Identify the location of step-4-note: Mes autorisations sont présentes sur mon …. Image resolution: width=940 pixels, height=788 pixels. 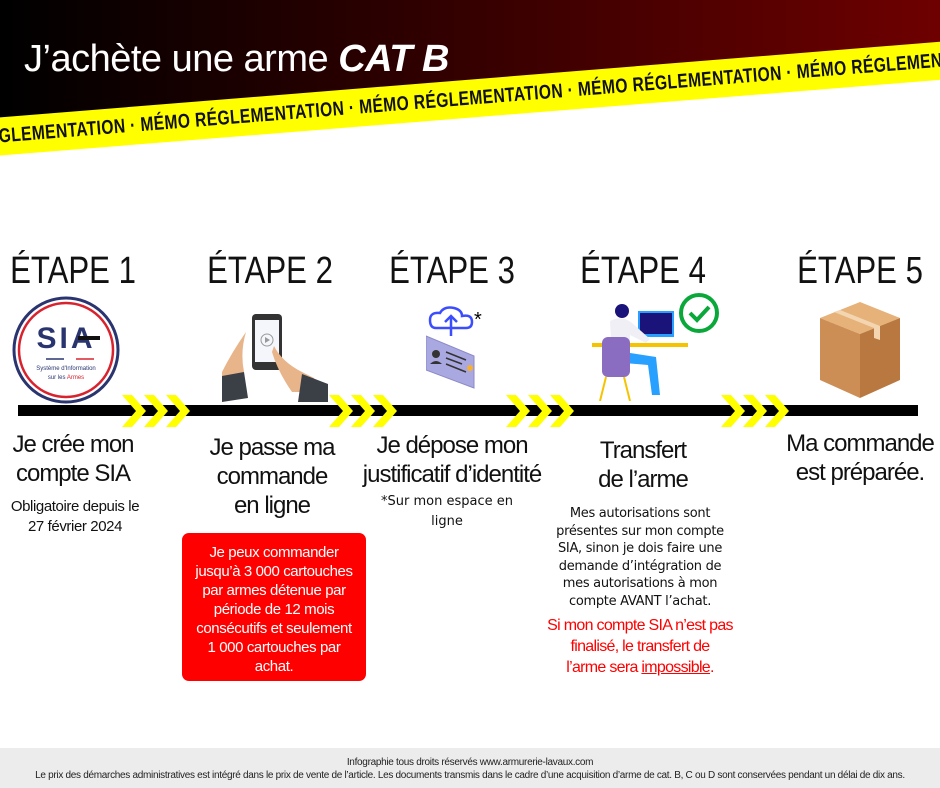
(640, 557).